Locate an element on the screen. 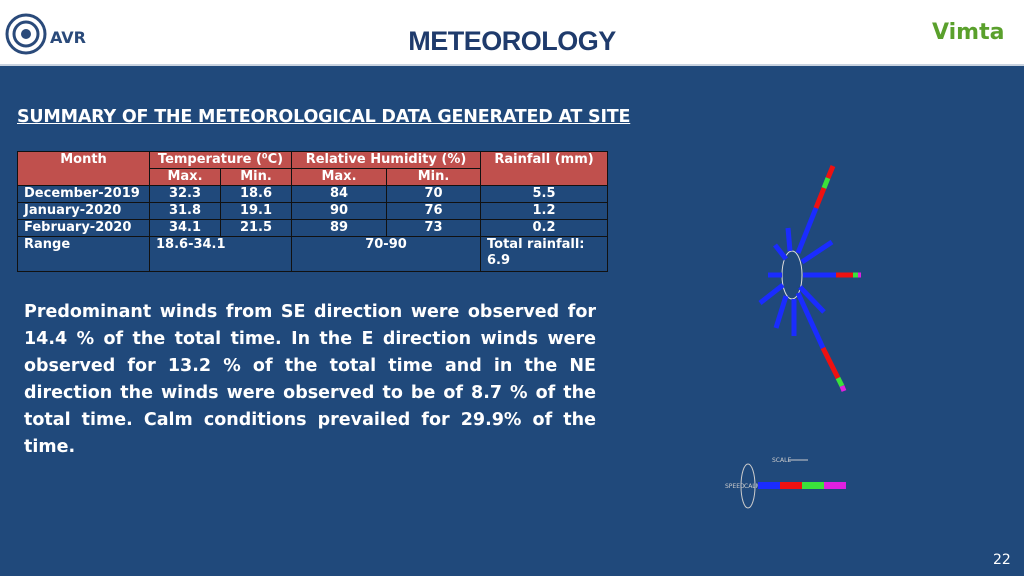 The image size is (1024, 576). scale-label: SCALE is located at coordinates (781, 460).